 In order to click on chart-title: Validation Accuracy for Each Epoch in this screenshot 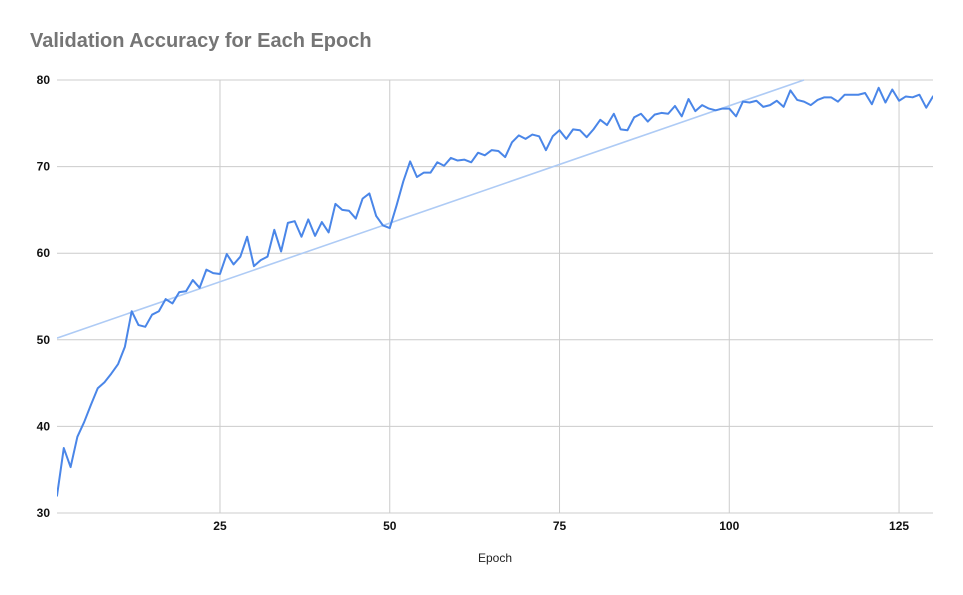, I will do `click(201, 41)`.